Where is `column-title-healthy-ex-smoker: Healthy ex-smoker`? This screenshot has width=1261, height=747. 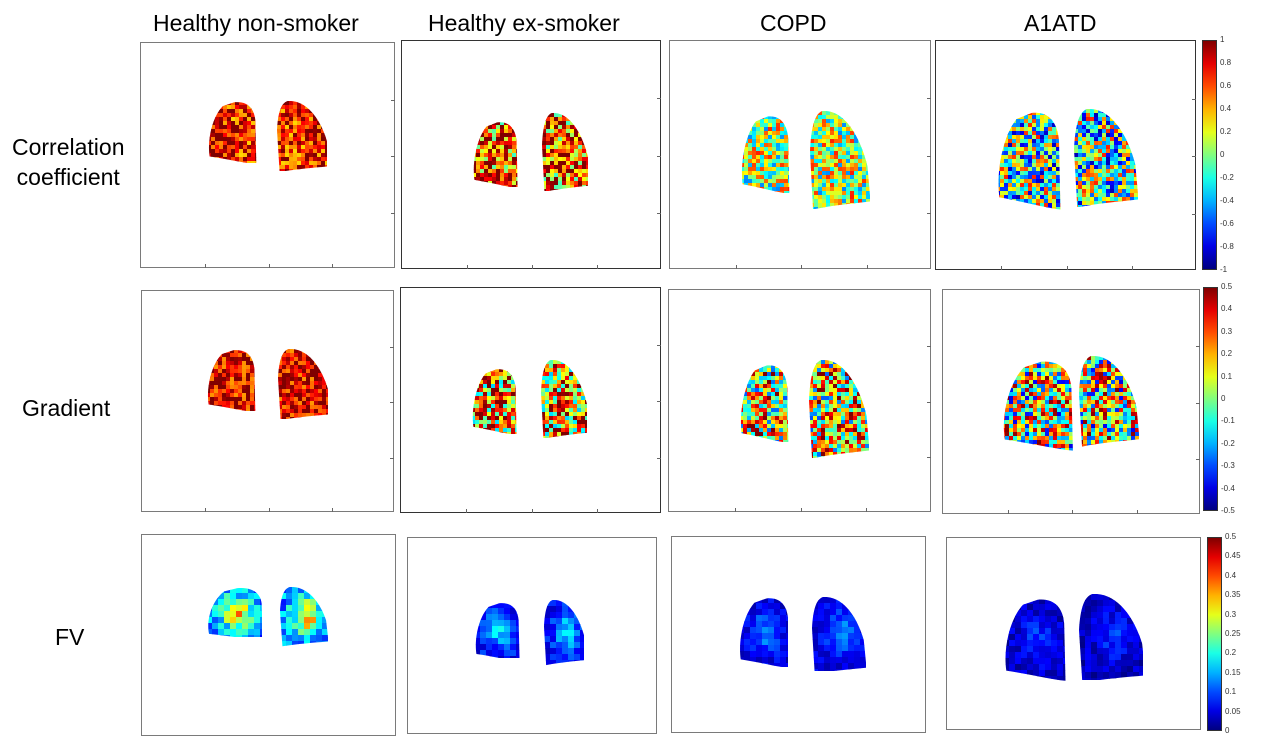 column-title-healthy-ex-smoker: Healthy ex-smoker is located at coordinates (524, 23).